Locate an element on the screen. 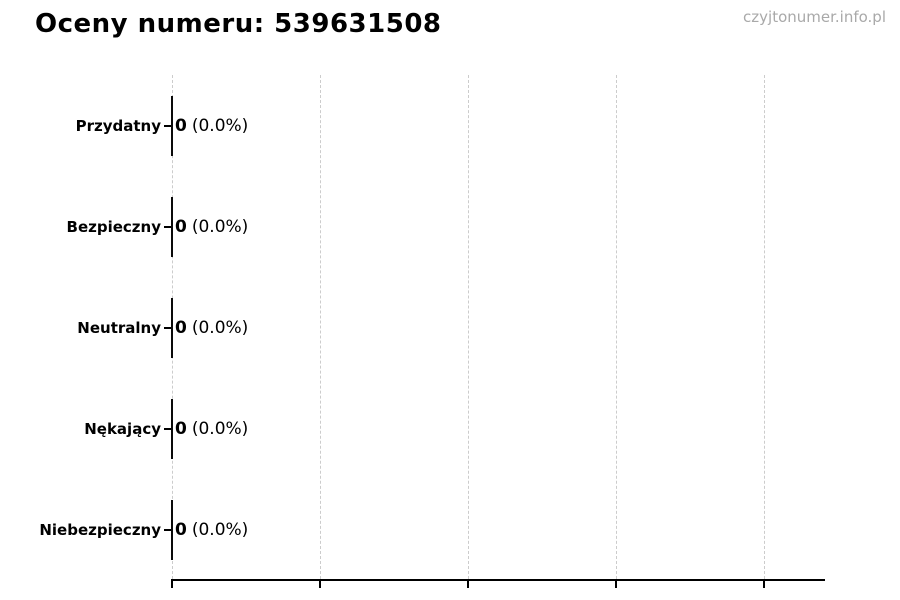 This screenshot has width=900, height=600. category-row: Bezpieczny 0 (0.0%) is located at coordinates (445, 226).